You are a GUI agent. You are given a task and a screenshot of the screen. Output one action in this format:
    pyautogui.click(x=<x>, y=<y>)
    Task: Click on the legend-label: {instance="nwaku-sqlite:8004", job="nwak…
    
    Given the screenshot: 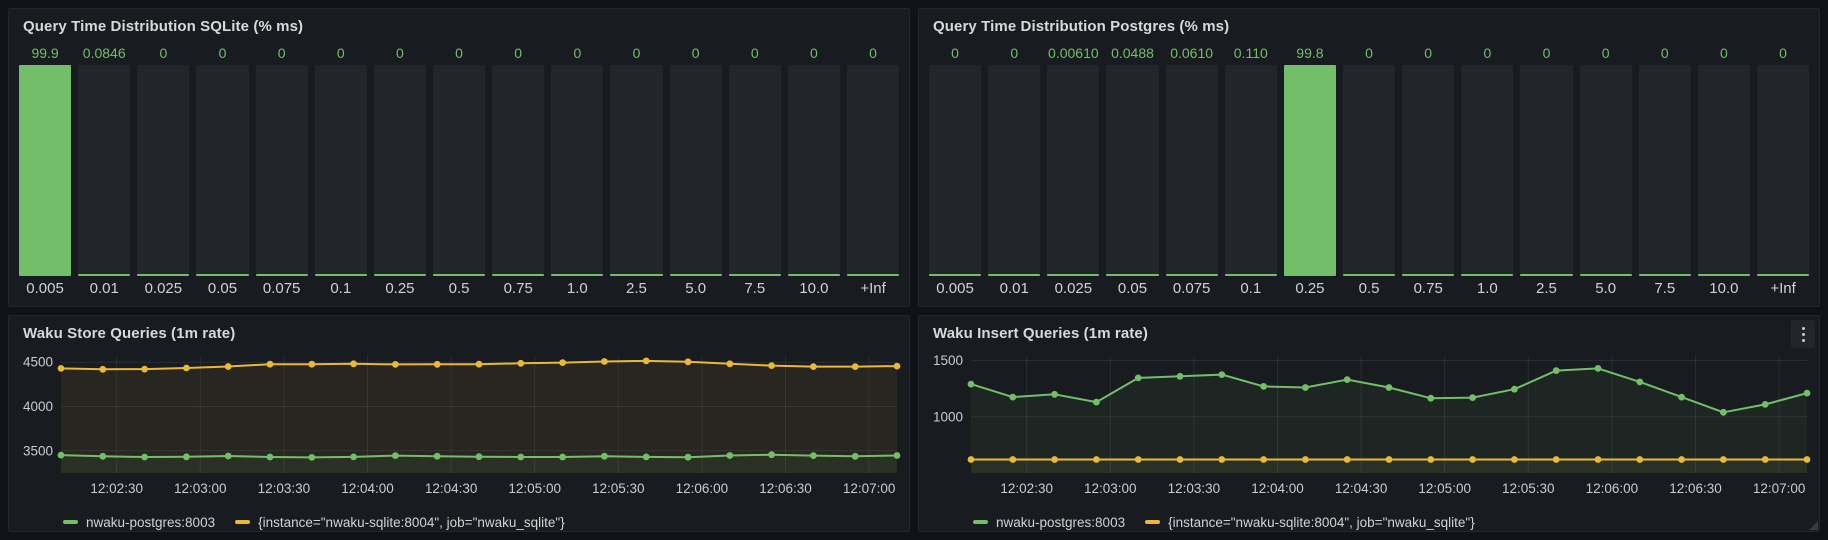 What is the action you would take?
    pyautogui.click(x=1321, y=522)
    